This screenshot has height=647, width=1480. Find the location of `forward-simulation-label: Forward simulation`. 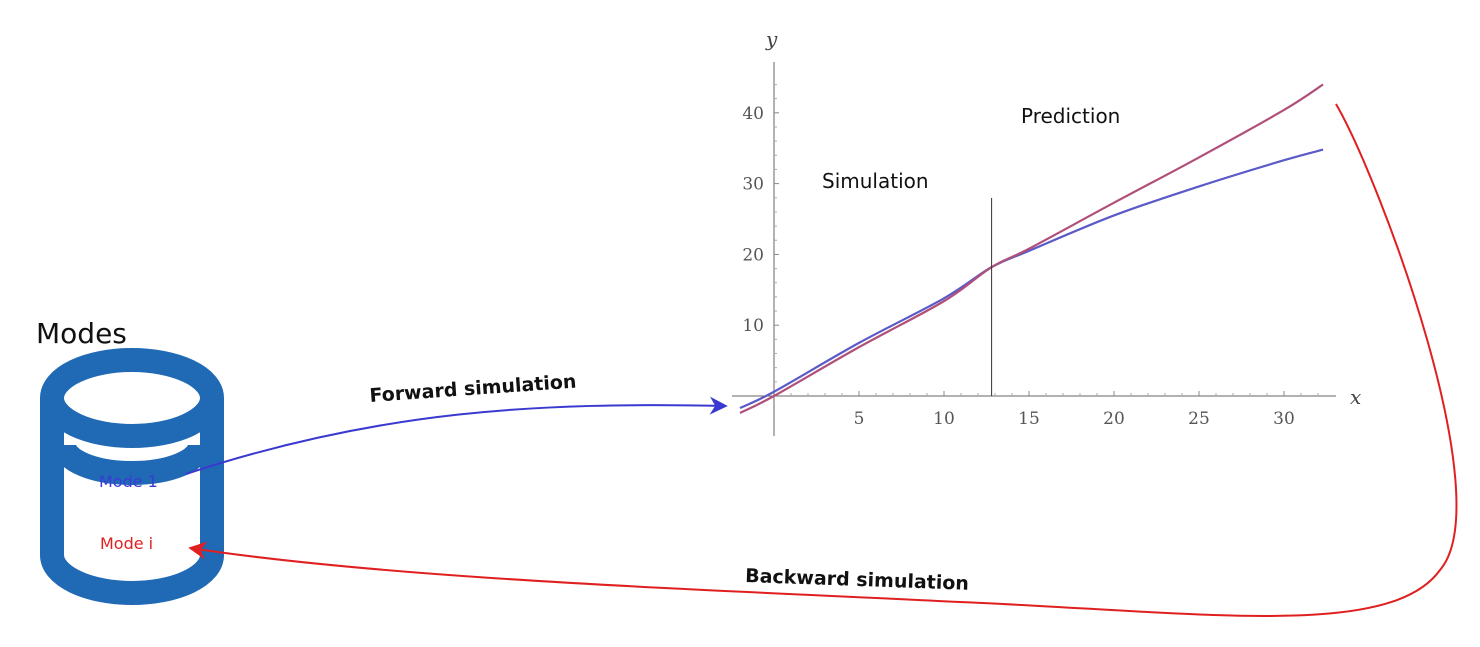

forward-simulation-label: Forward simulation is located at coordinates (473, 389).